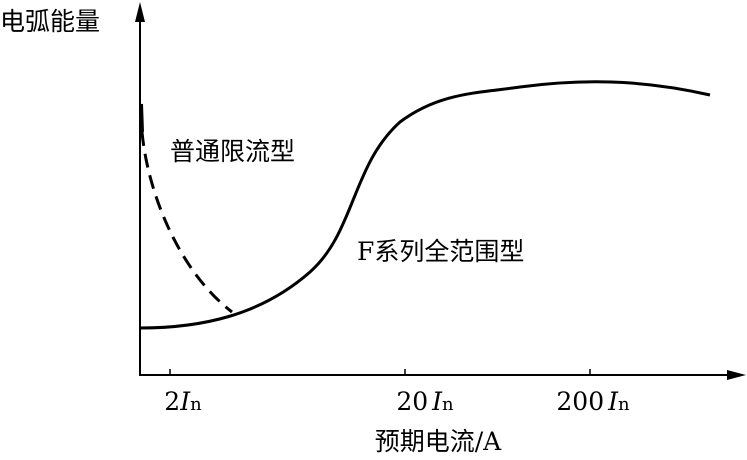 The height and width of the screenshot is (460, 747). I want to click on coefficient: 2, so click(172, 401).